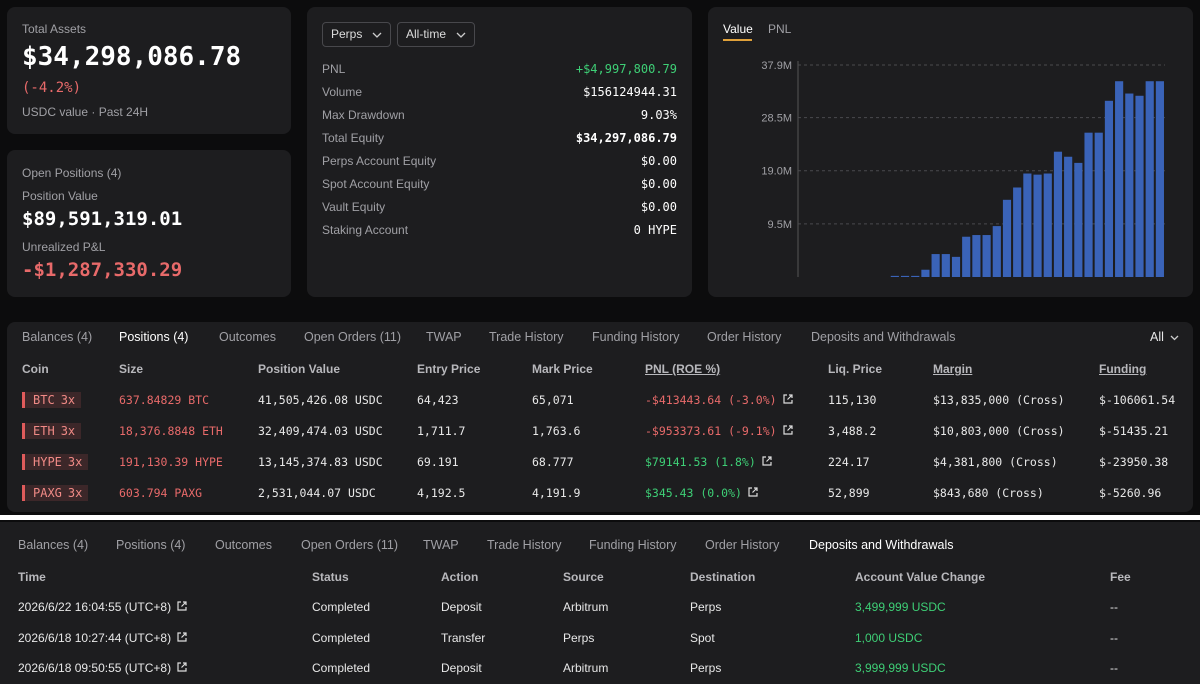 The height and width of the screenshot is (684, 1200). I want to click on column-header: Position Value, so click(299, 369).